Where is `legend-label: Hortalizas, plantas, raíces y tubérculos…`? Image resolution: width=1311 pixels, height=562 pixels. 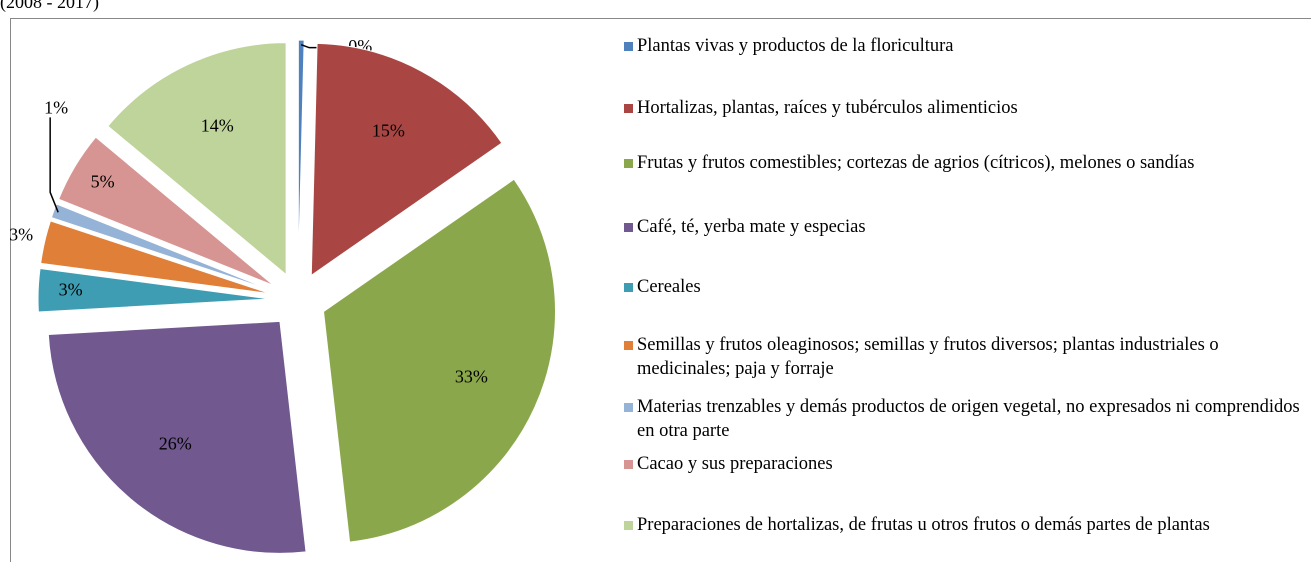 legend-label: Hortalizas, plantas, raíces y tubérculos… is located at coordinates (827, 108).